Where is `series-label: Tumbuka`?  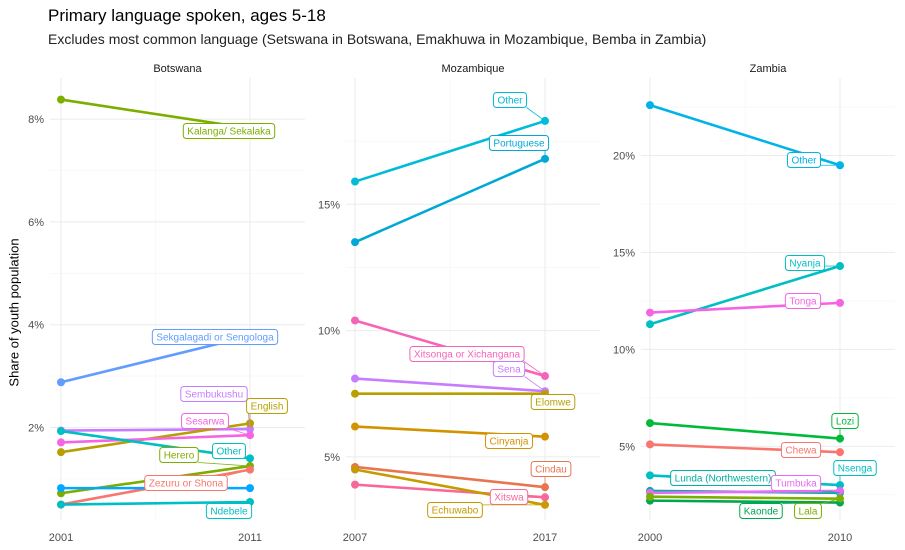
series-label: Tumbuka is located at coordinates (805, 483).